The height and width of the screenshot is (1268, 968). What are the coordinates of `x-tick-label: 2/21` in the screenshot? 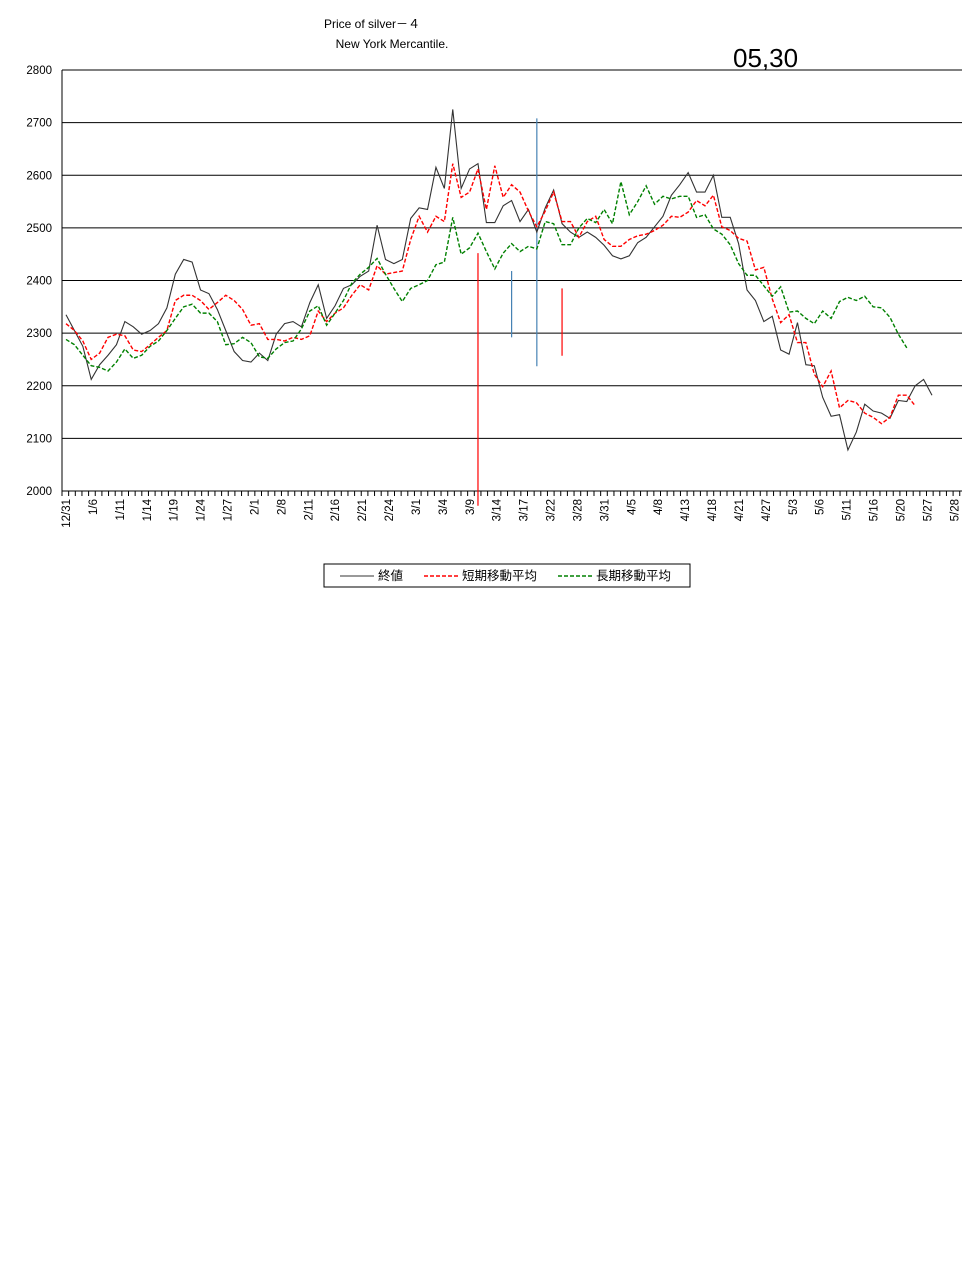 It's located at (363, 510).